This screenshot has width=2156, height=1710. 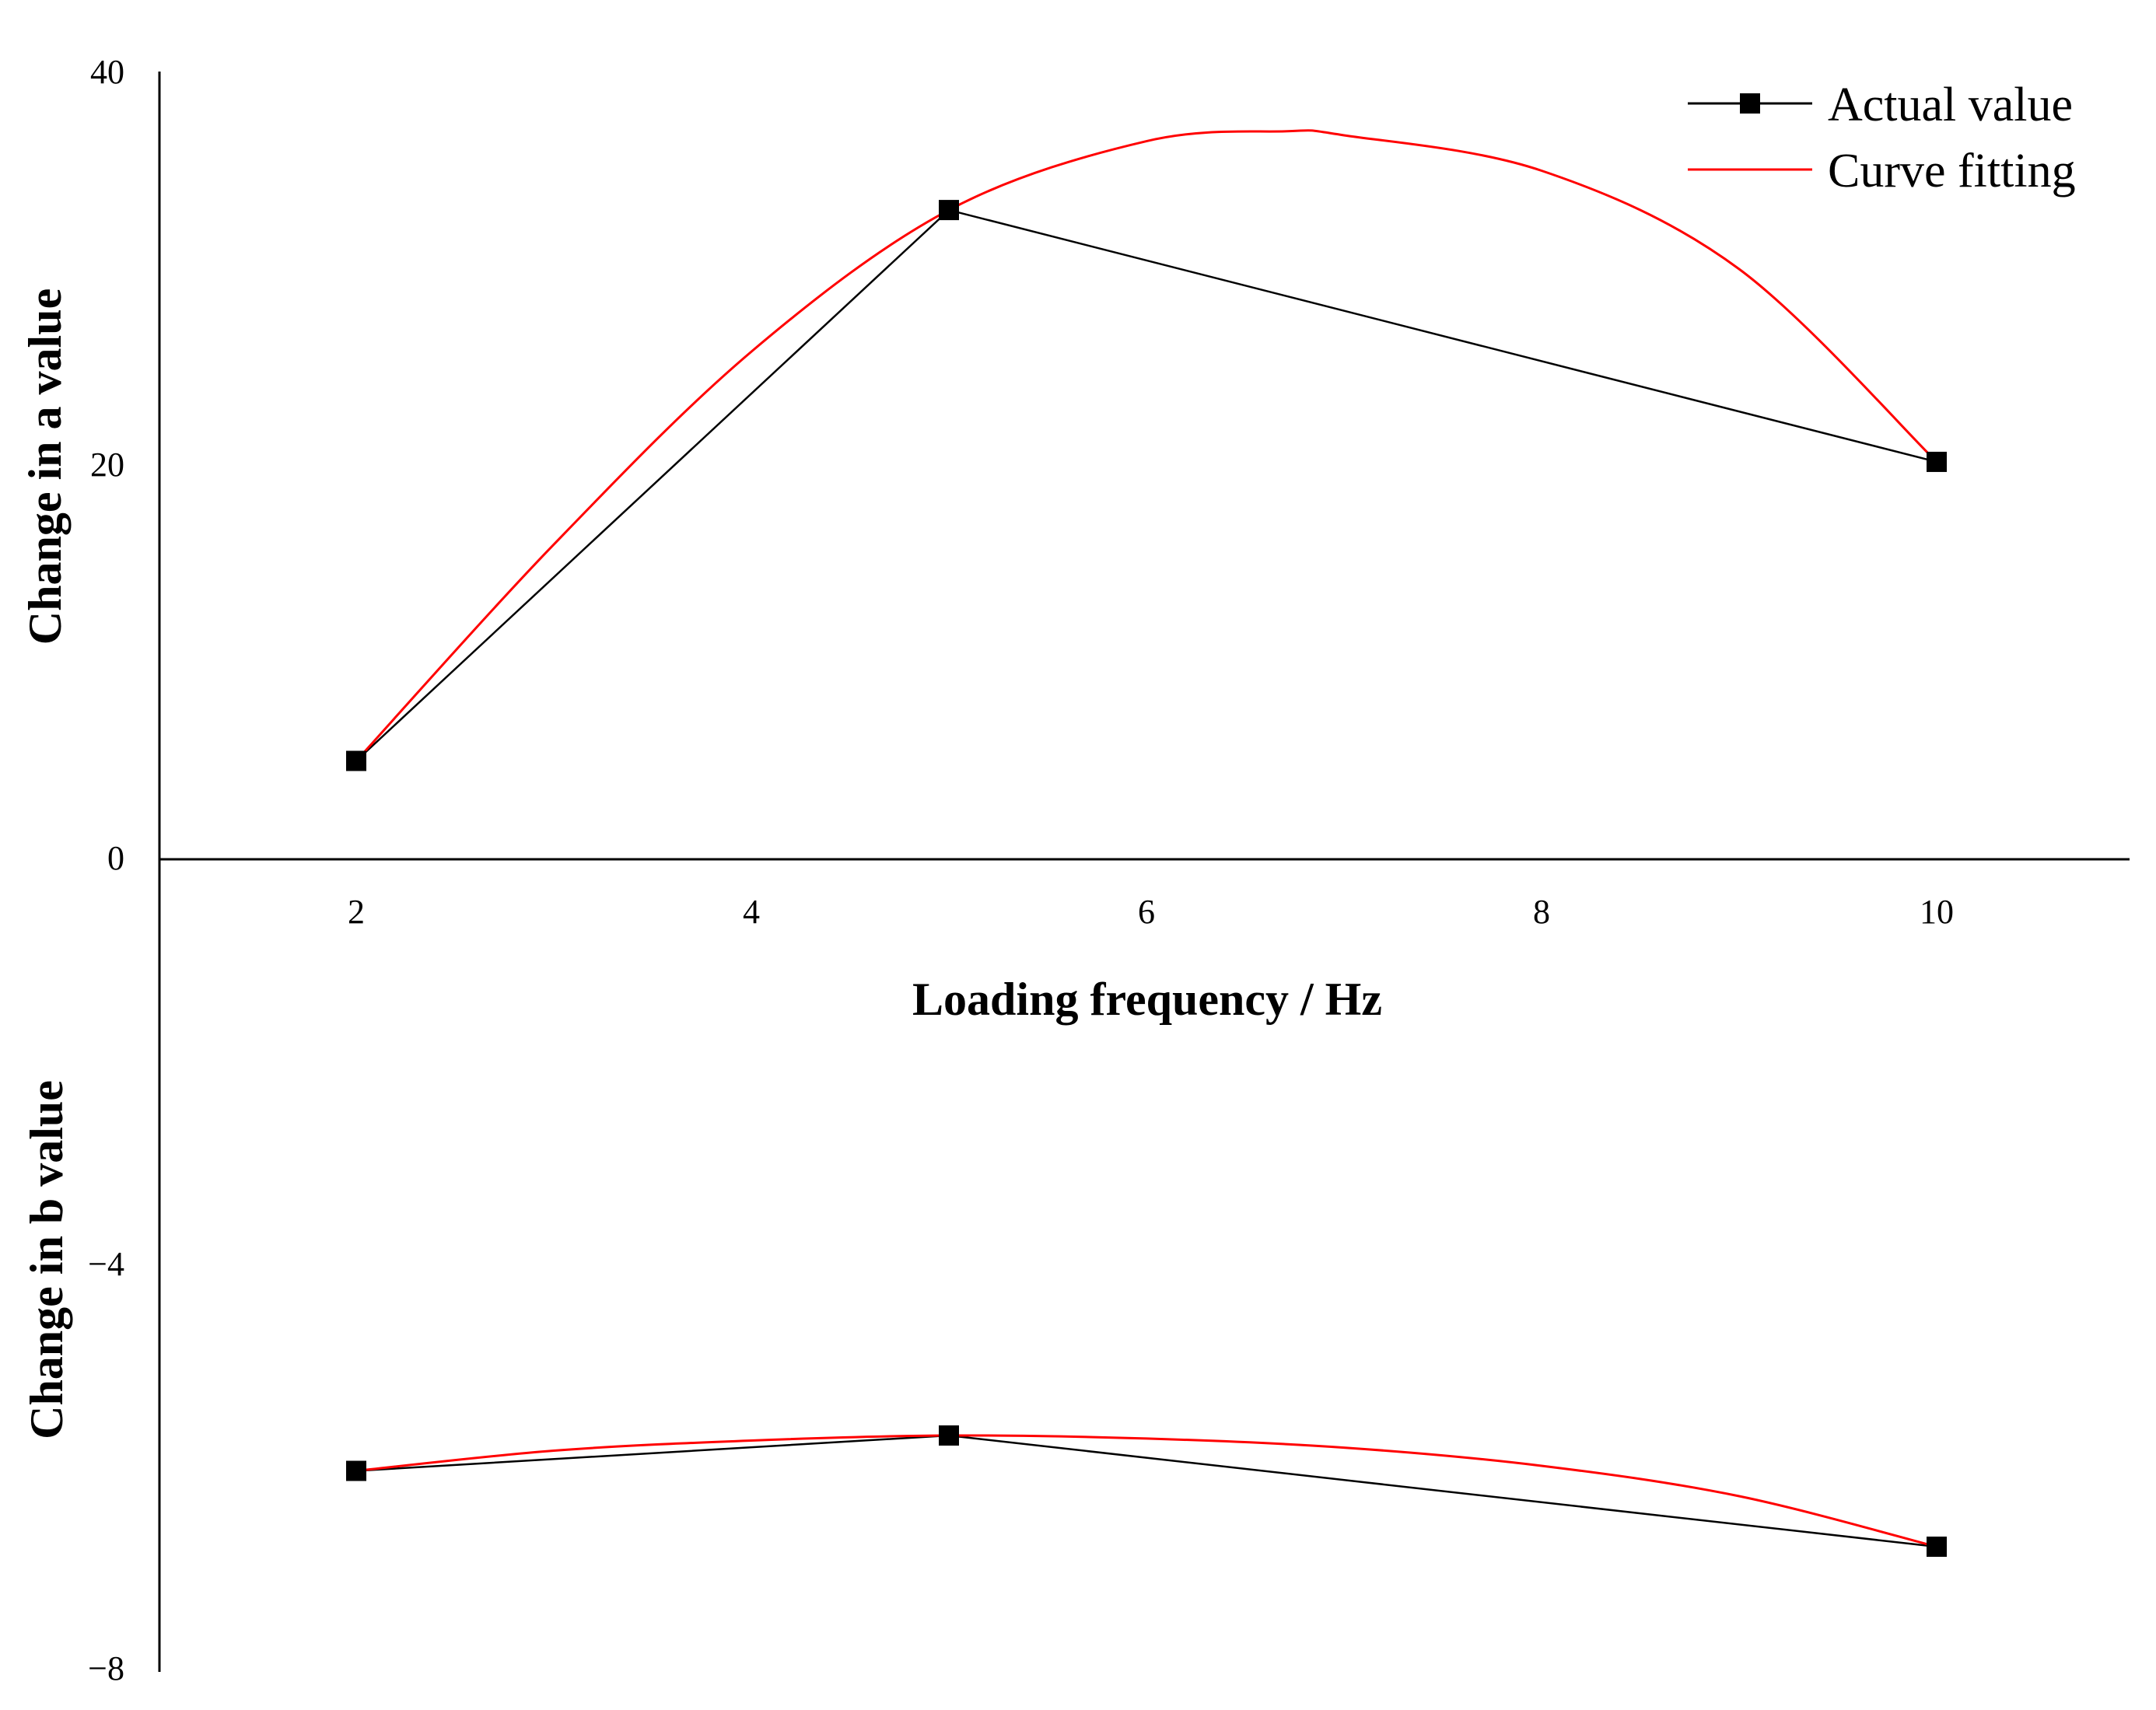 What do you see at coordinates (1882, 138) in the screenshot?
I see `legend: Actual value Curve fitting` at bounding box center [1882, 138].